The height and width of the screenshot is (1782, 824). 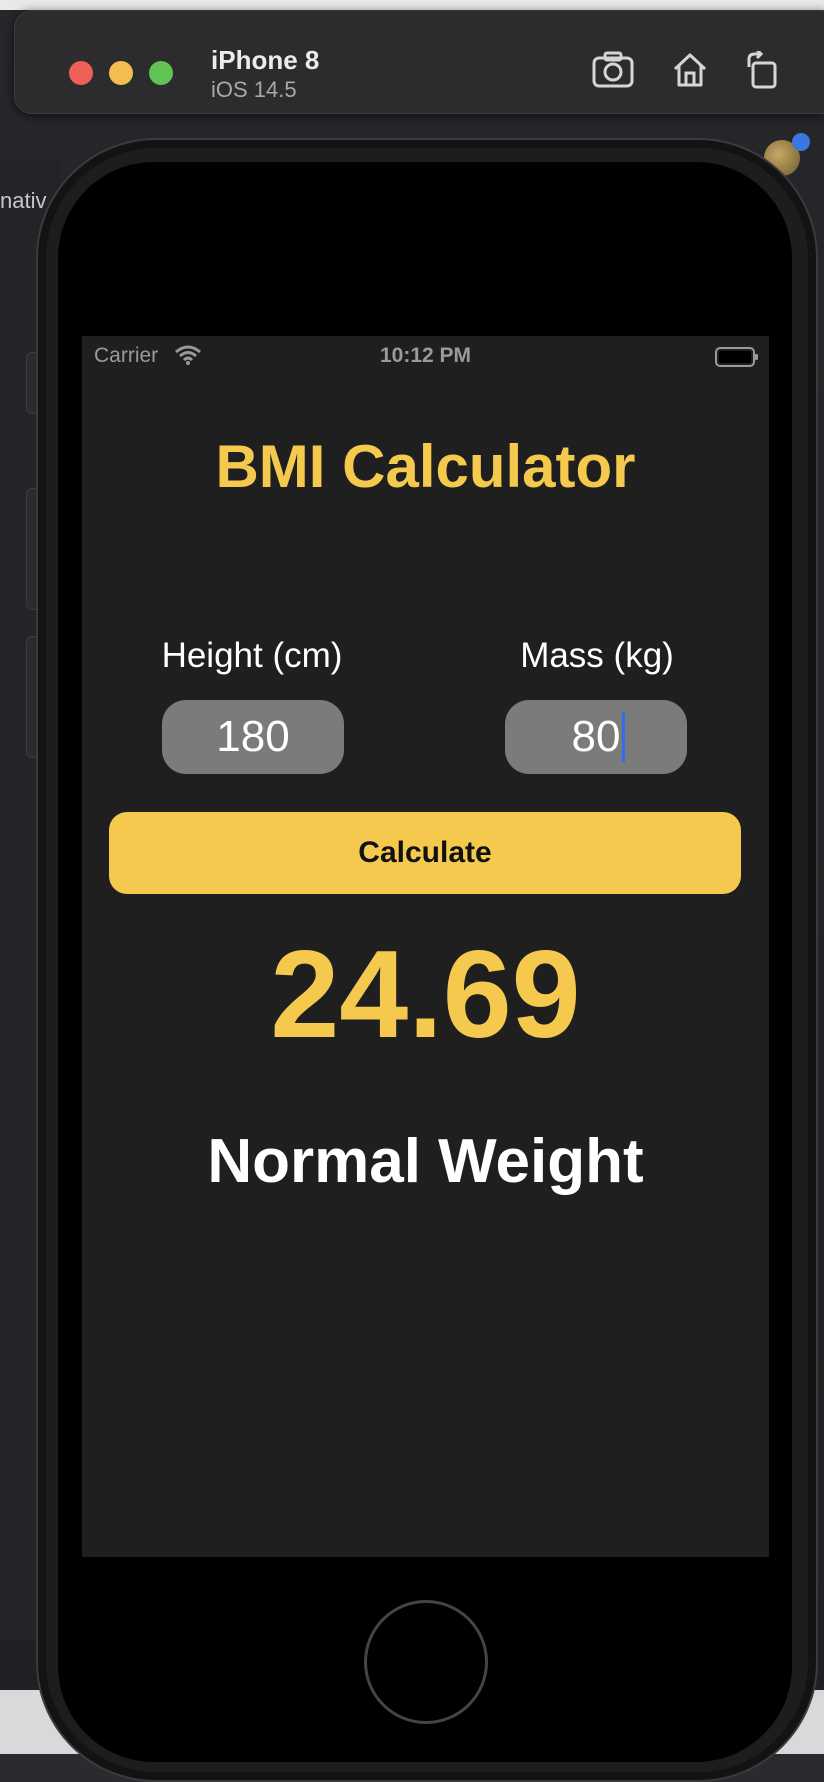 What do you see at coordinates (425, 995) in the screenshot?
I see `bmi-result: 24.69` at bounding box center [425, 995].